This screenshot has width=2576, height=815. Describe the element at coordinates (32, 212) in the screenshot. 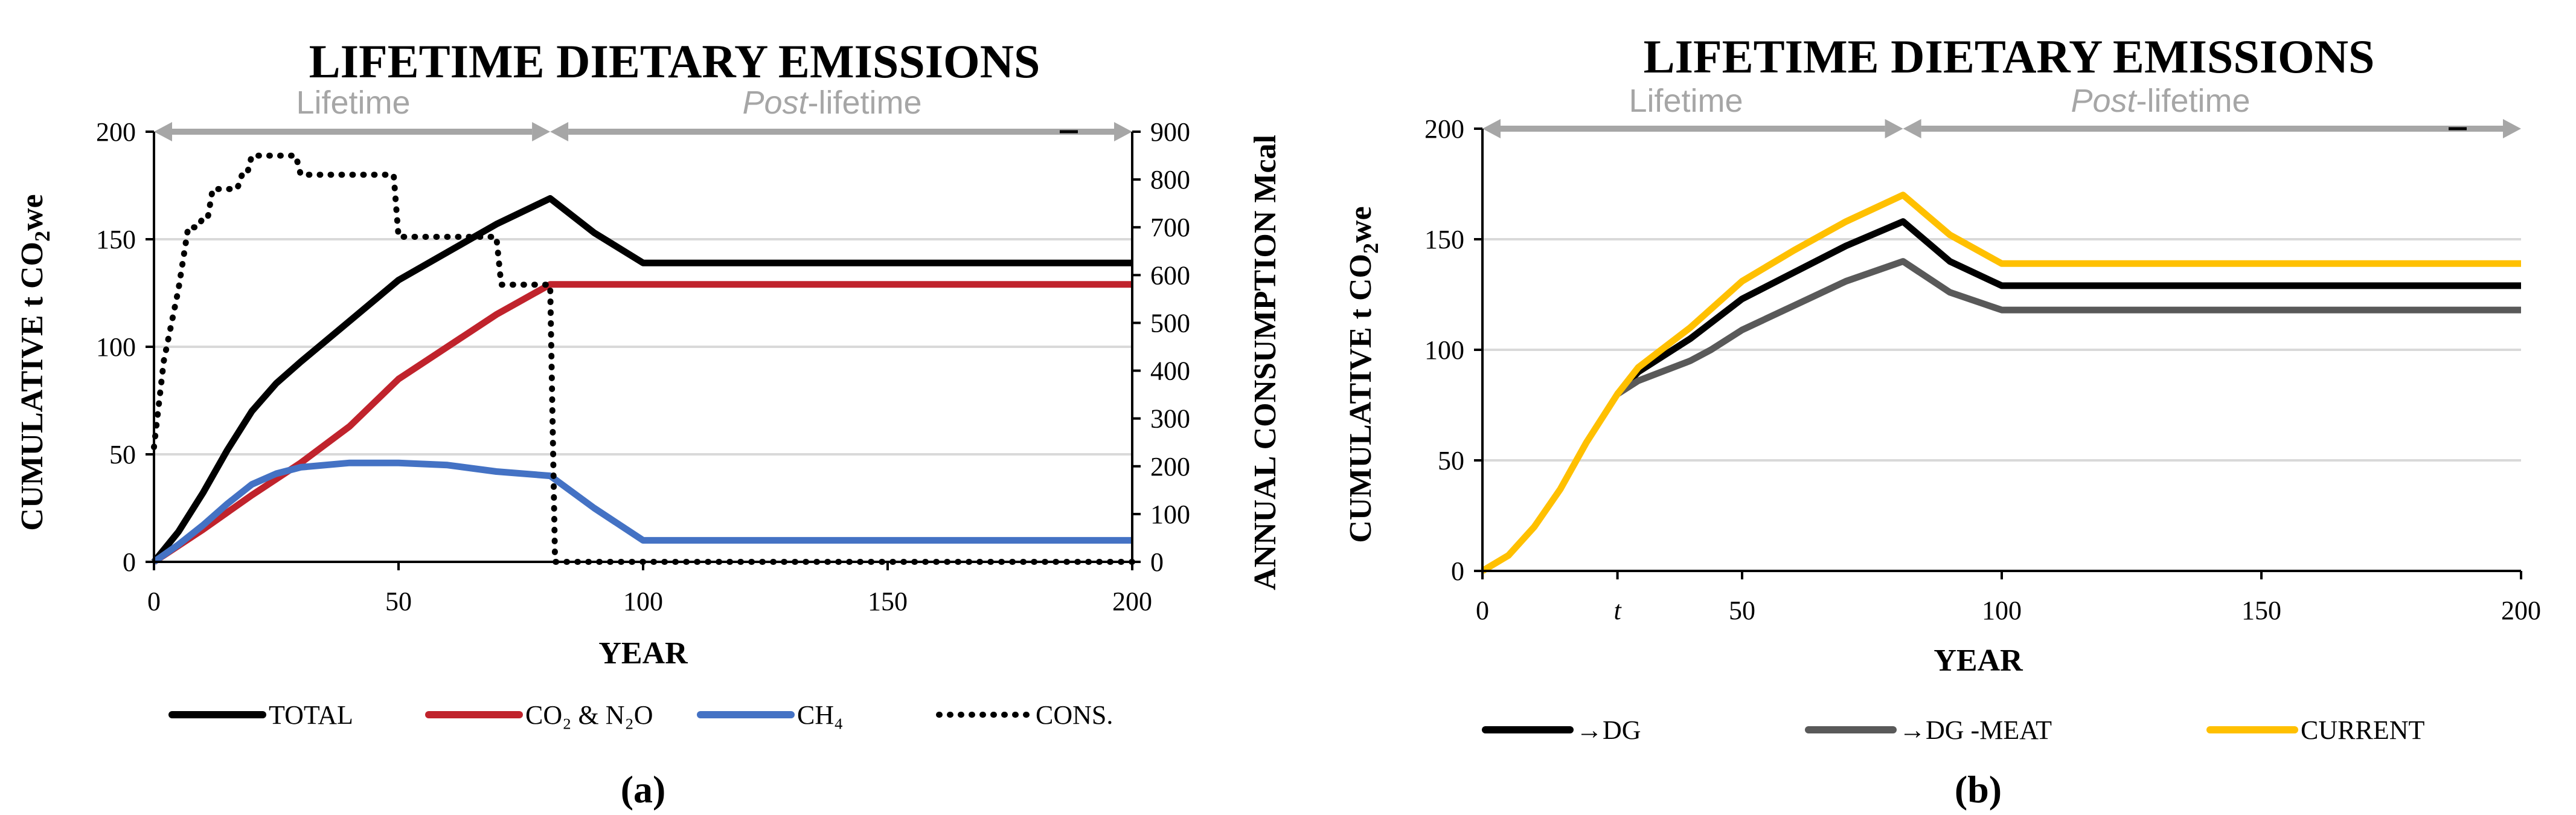

I see `chart-a-ylabel-tail: we` at that location.